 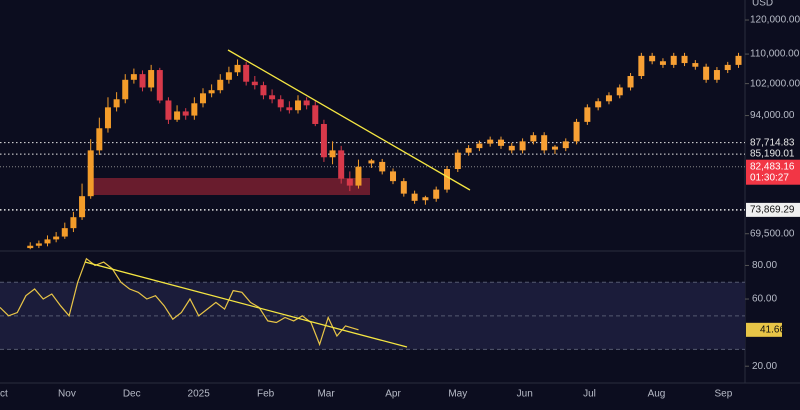 What do you see at coordinates (326, 394) in the screenshot?
I see `x-tick-label: Mar` at bounding box center [326, 394].